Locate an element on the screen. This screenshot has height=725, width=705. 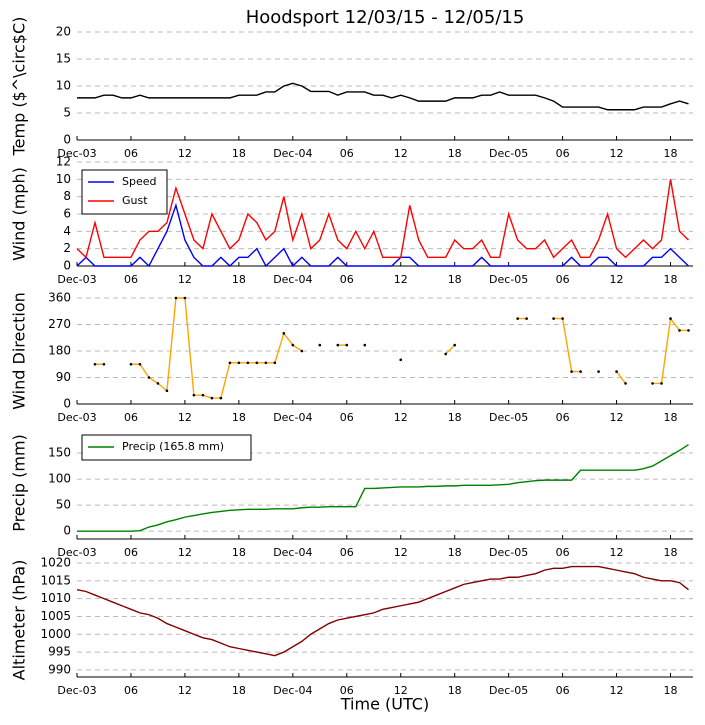
y-tick-label: 180 is located at coordinates (59, 351).